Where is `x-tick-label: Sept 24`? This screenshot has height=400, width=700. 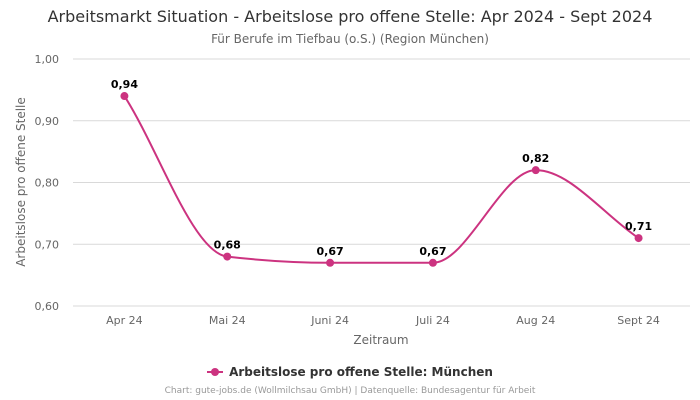 x-tick-label: Sept 24 is located at coordinates (638, 320).